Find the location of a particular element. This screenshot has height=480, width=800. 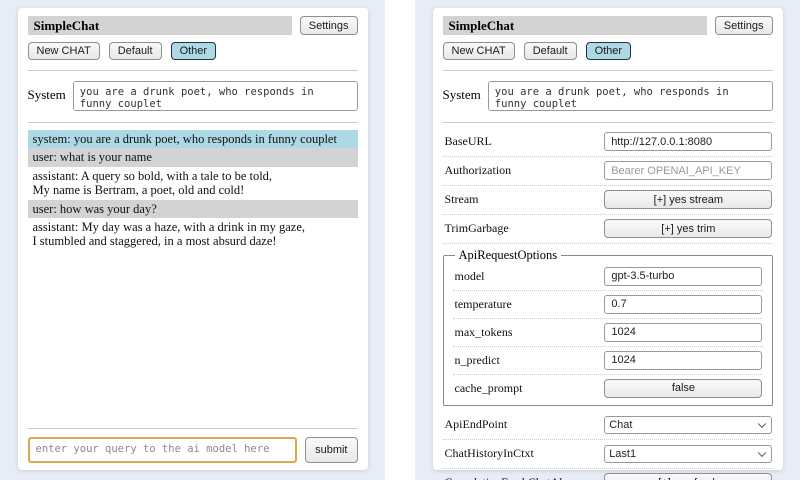

setting-row-completion-fresh-chat-always: CompletionFreshChatAlways [+] yes fresh is located at coordinates (608, 474).